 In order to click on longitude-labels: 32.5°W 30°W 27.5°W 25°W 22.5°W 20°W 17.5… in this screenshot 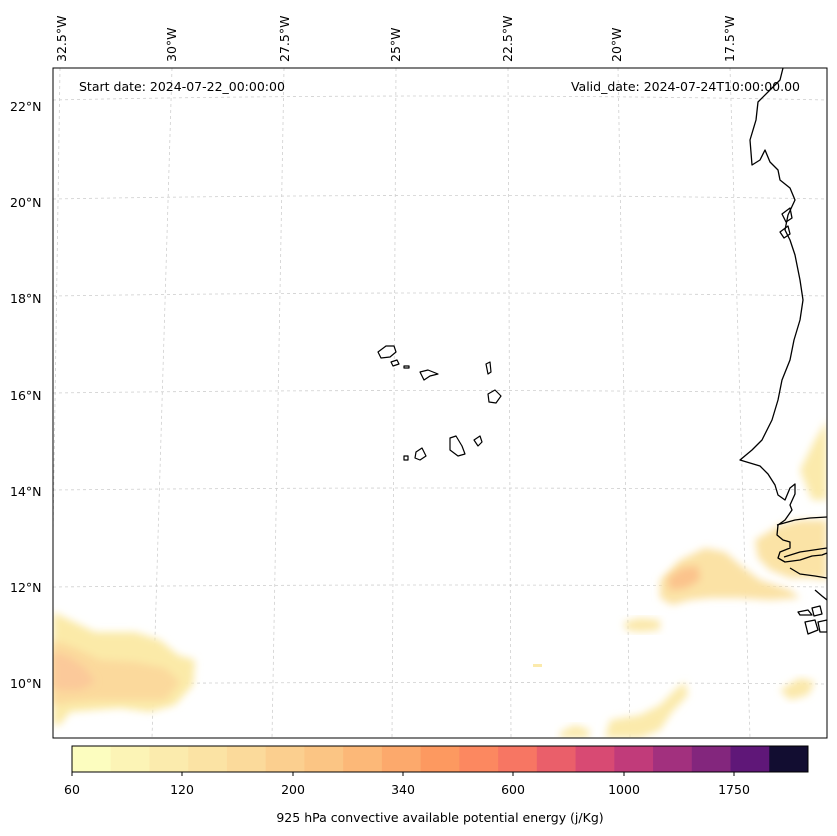, I will do `click(395, 39)`.